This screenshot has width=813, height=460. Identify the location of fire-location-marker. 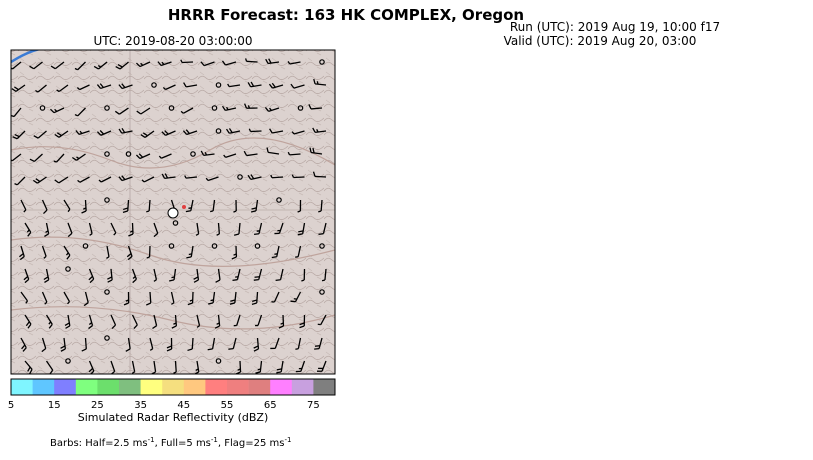
(173, 213).